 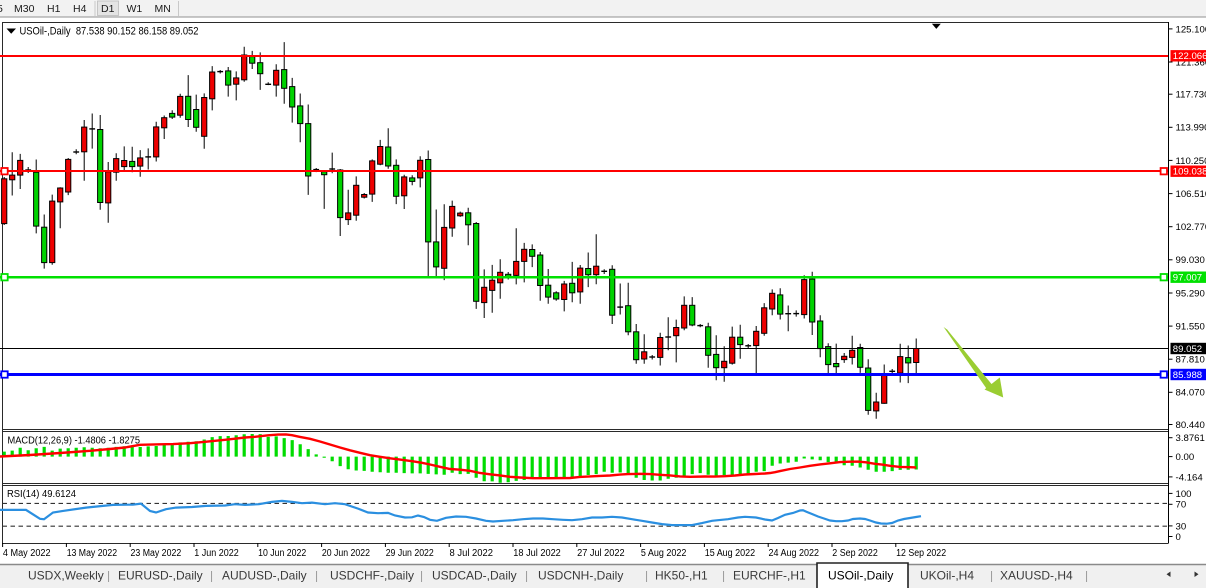 I want to click on svg-text: 100, so click(x=1184, y=494).